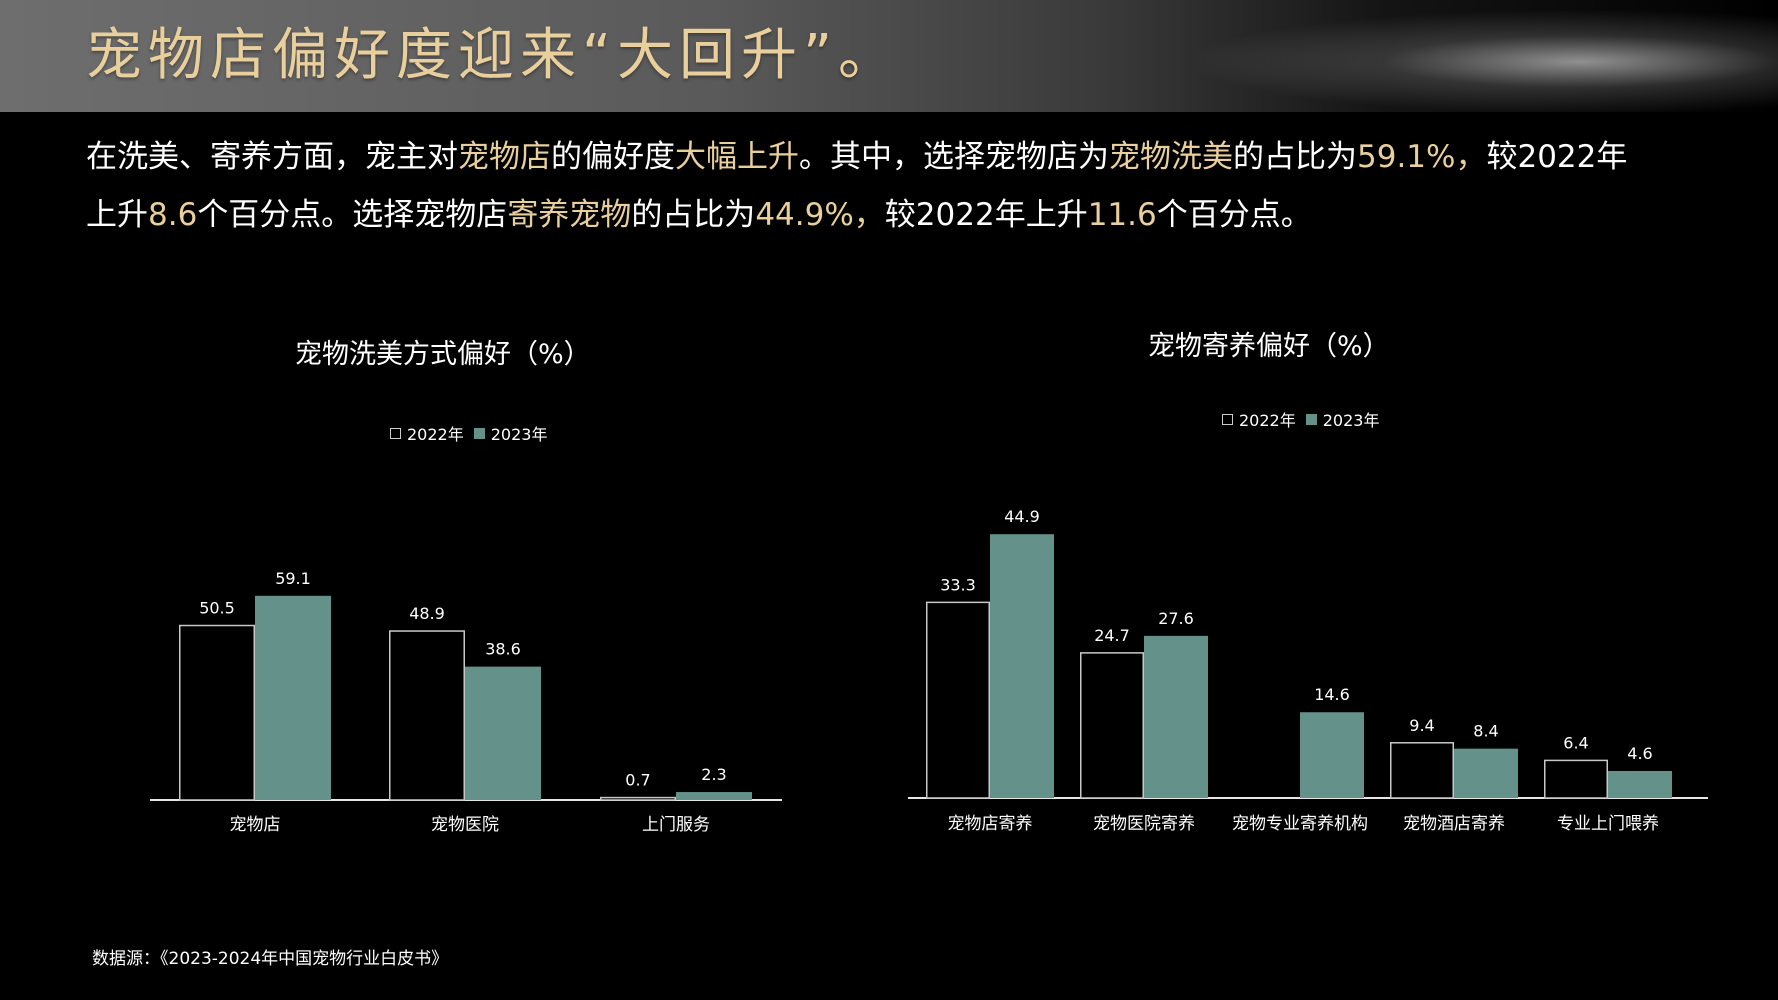  I want to click on category-label: 专业上门喂养, so click(1608, 824).